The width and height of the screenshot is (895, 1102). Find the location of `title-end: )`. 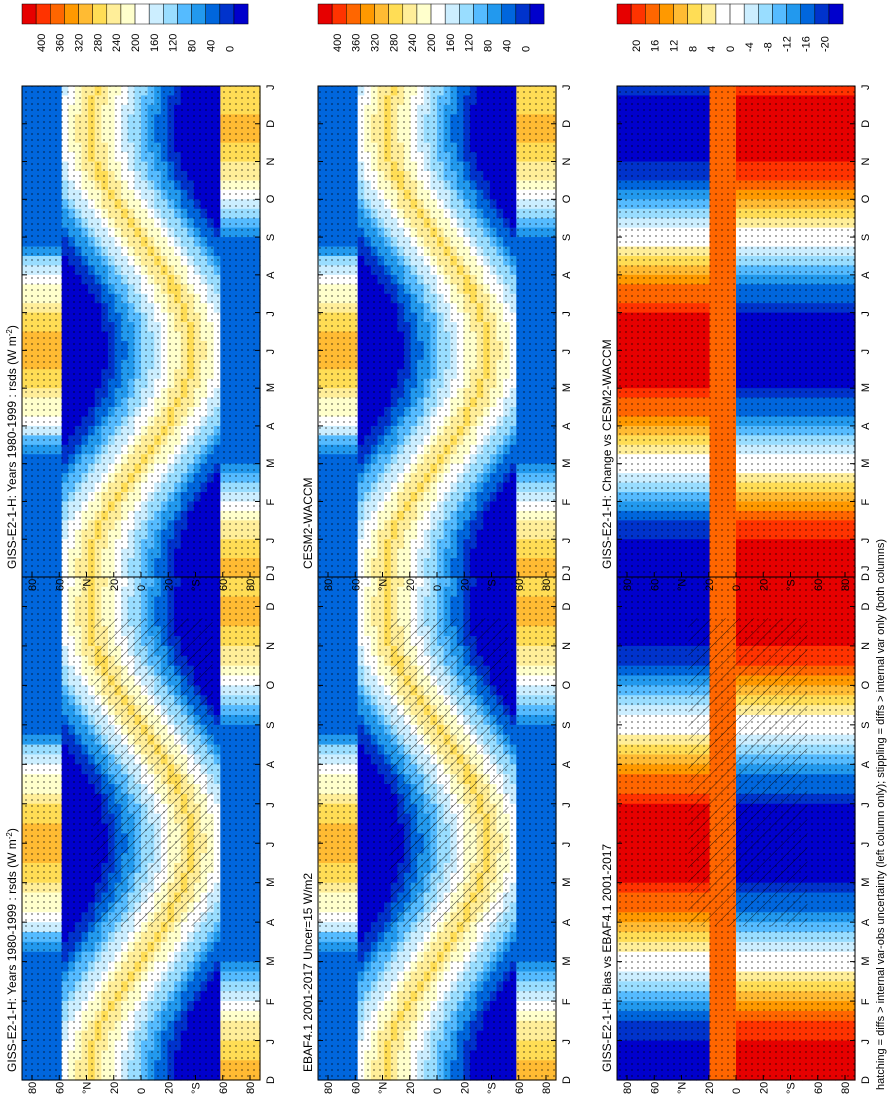

title-end: ) is located at coordinates (12, 830).